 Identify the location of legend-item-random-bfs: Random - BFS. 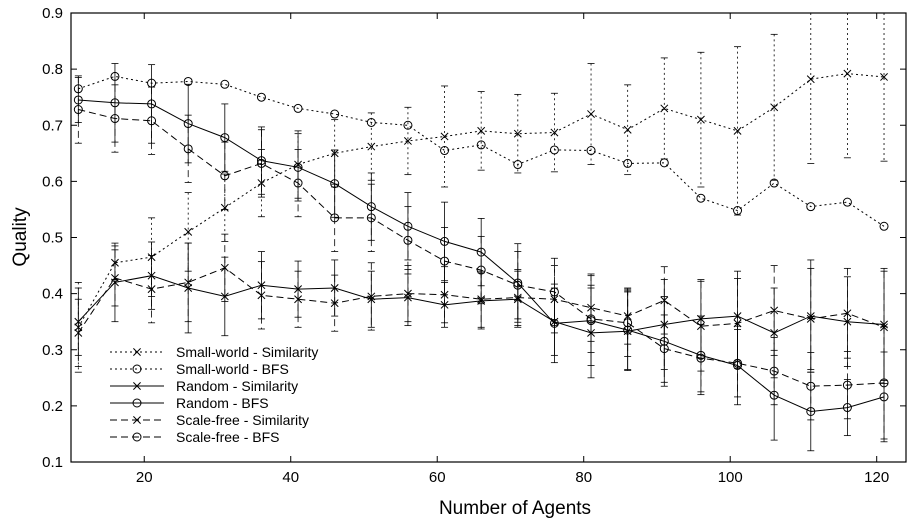
(189, 403).